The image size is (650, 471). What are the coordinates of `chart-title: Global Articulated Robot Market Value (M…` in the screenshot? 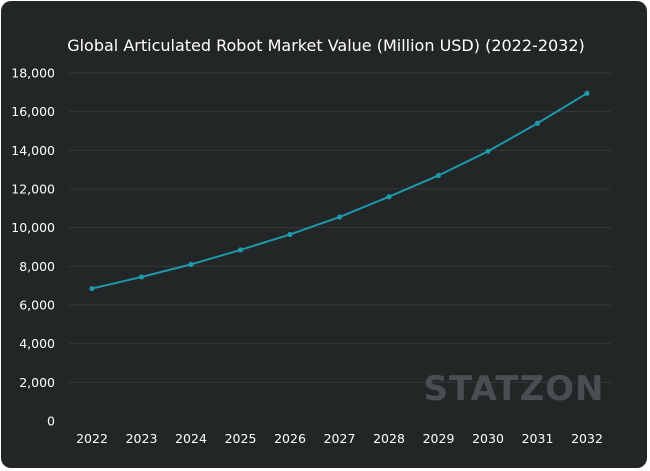 It's located at (326, 45).